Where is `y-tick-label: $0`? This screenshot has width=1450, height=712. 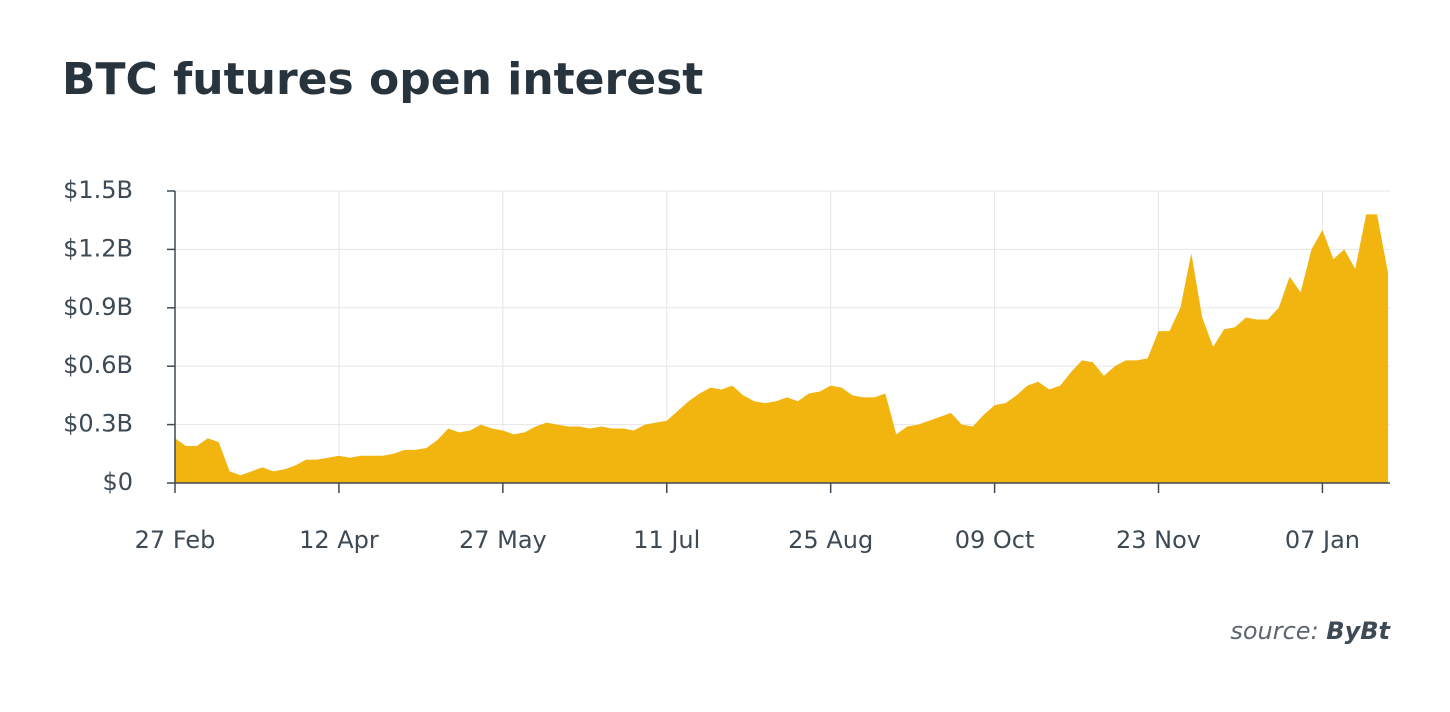 y-tick-label: $0 is located at coordinates (117, 482).